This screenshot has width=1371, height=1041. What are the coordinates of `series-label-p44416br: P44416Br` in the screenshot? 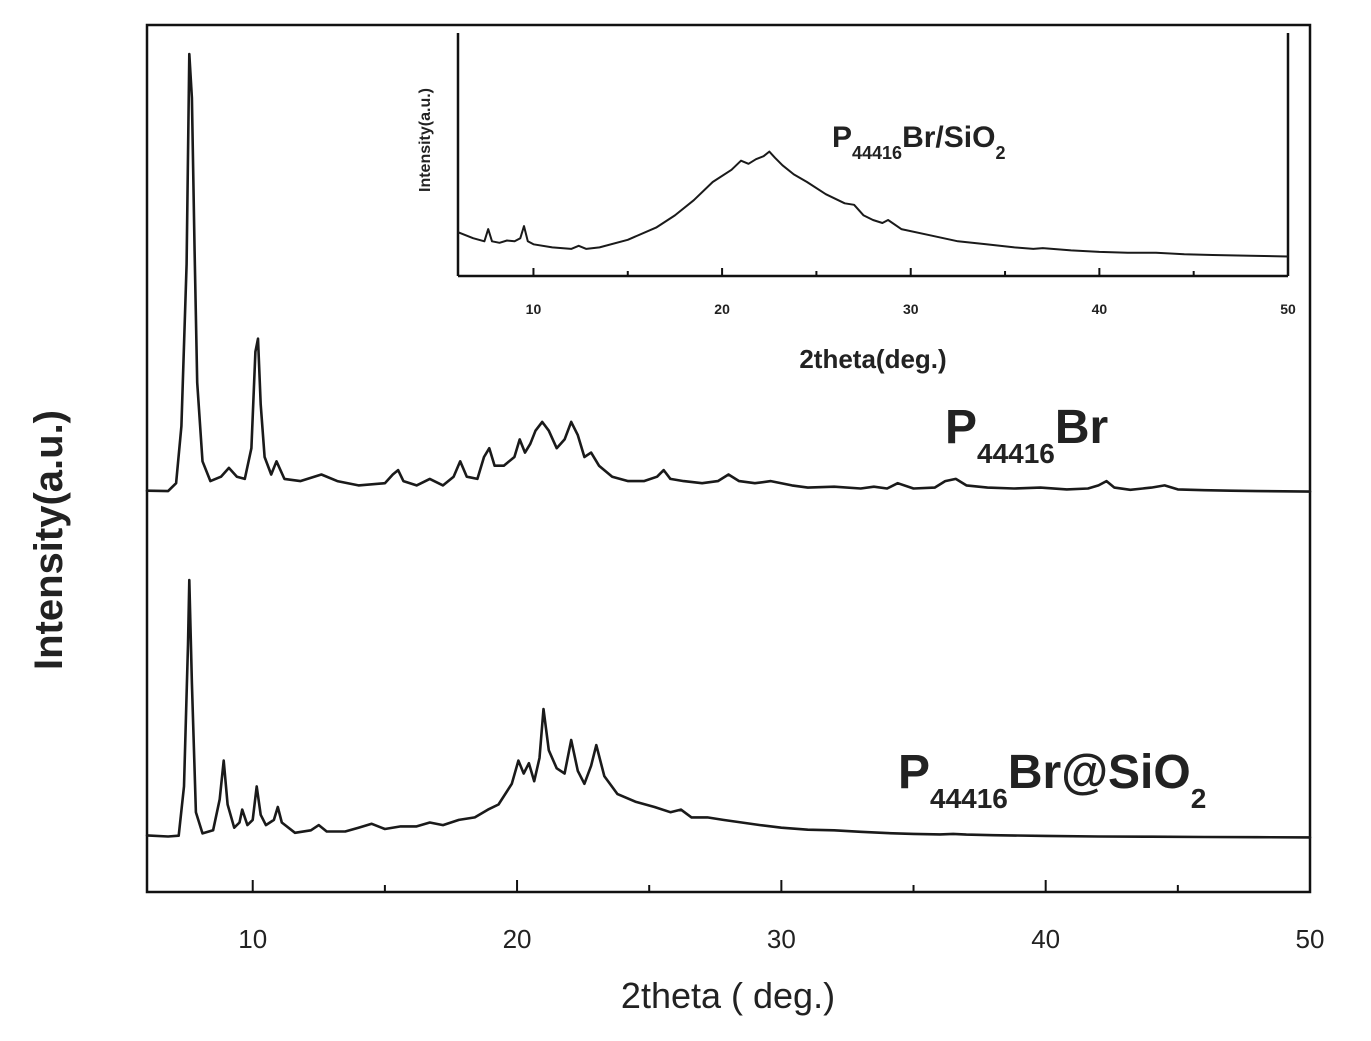 It's located at (1026, 435).